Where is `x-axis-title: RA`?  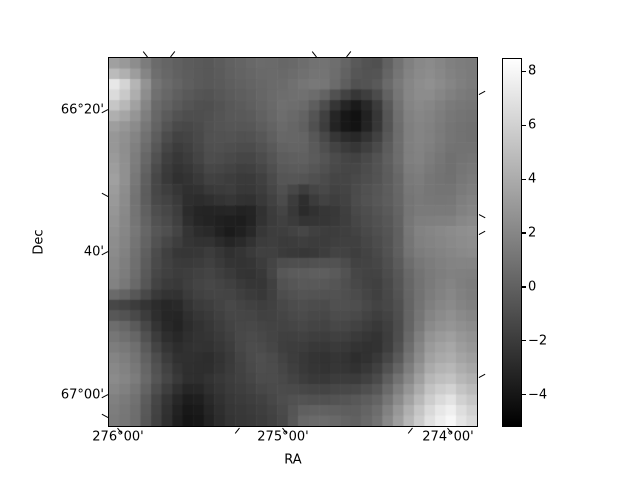 x-axis-title: RA is located at coordinates (293, 460).